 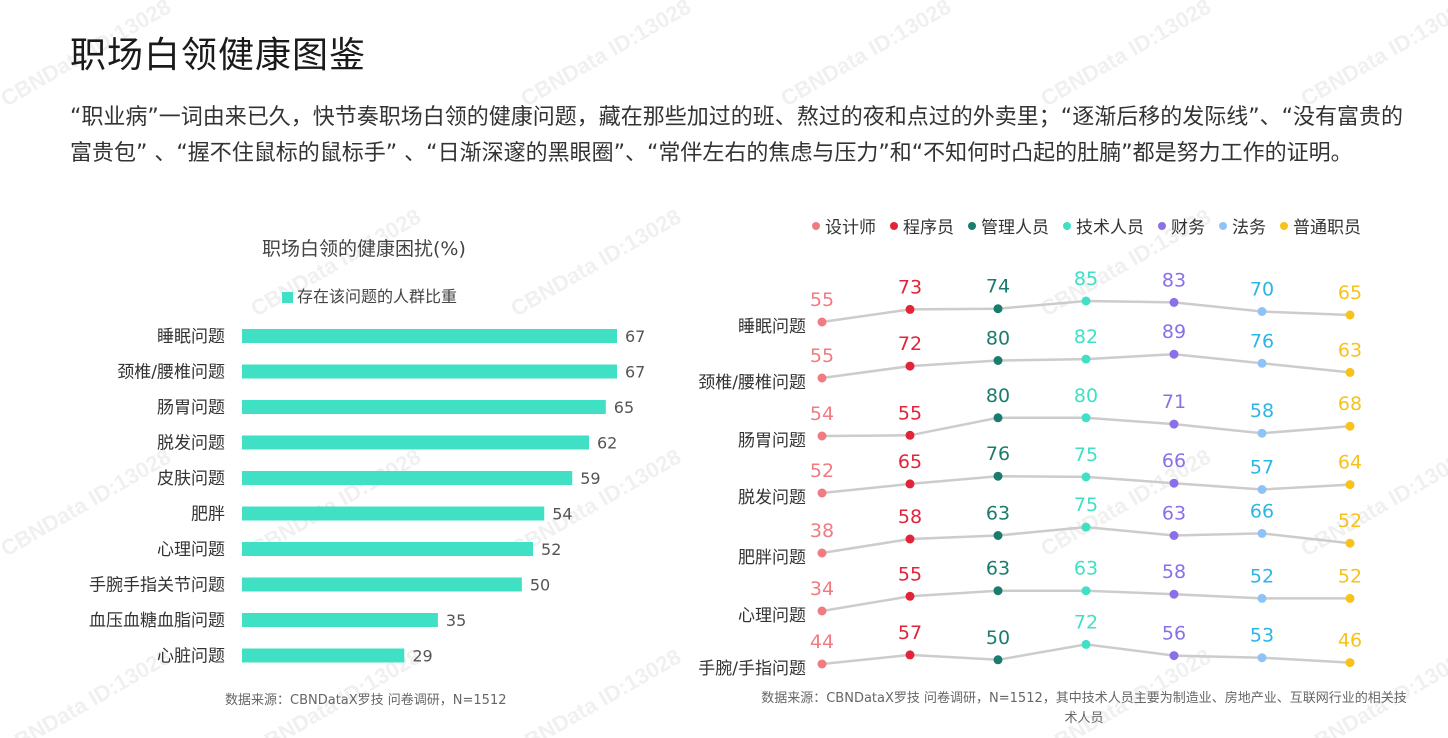 I want to click on bar-category-label: 皮肤问题, so click(x=191, y=479).